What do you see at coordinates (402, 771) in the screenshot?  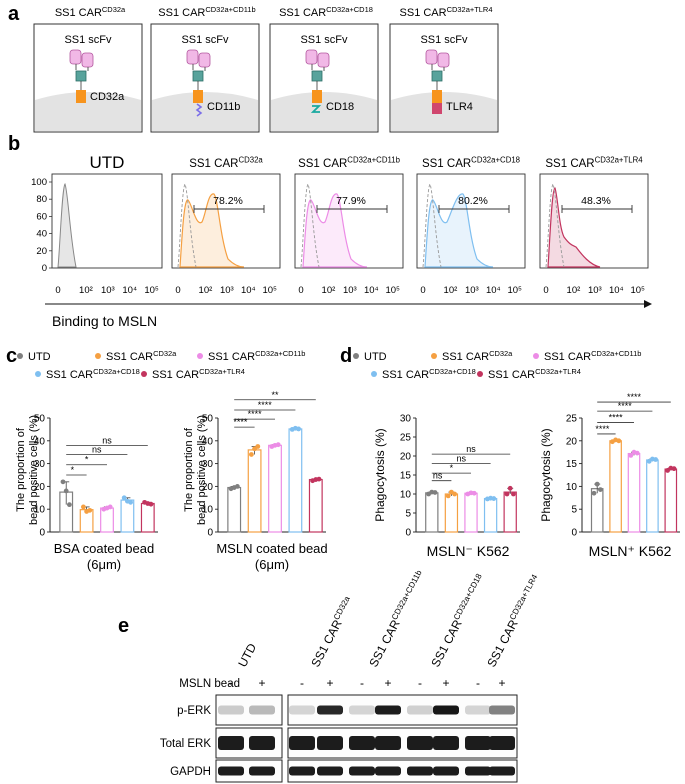 I see `blot-membrane` at bounding box center [402, 771].